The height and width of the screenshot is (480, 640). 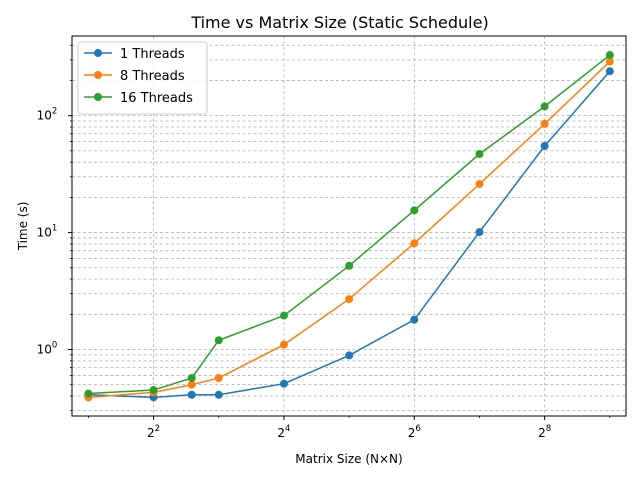 I want to click on legend: 1 Threads 8 Threads 16 Threads, so click(x=142, y=78).